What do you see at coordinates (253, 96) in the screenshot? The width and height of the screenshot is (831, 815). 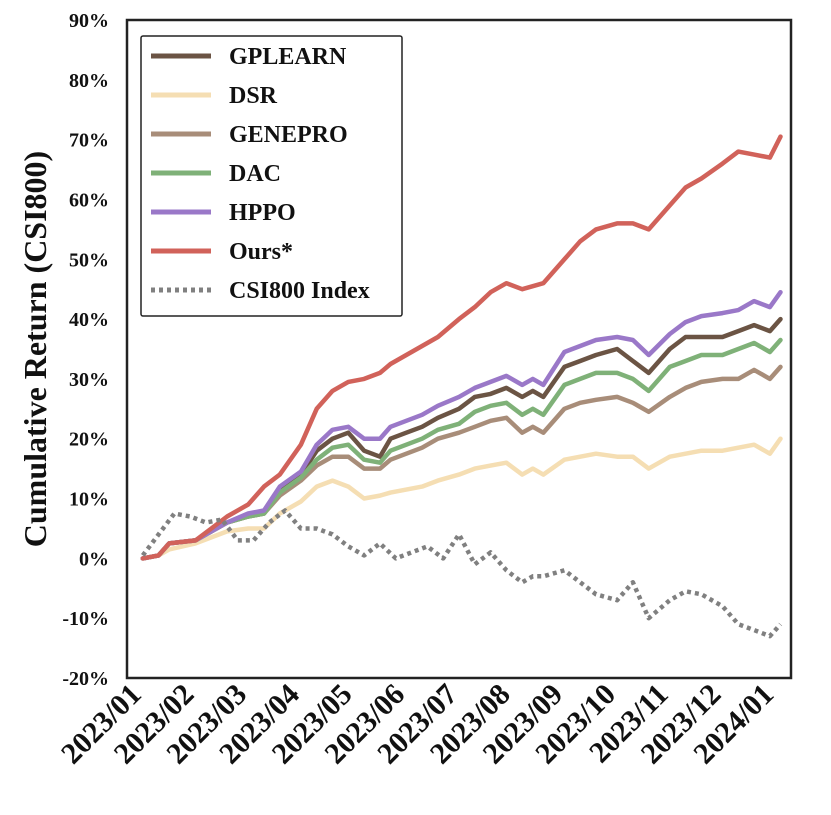 I see `legend-label-dsr: DSR` at bounding box center [253, 96].